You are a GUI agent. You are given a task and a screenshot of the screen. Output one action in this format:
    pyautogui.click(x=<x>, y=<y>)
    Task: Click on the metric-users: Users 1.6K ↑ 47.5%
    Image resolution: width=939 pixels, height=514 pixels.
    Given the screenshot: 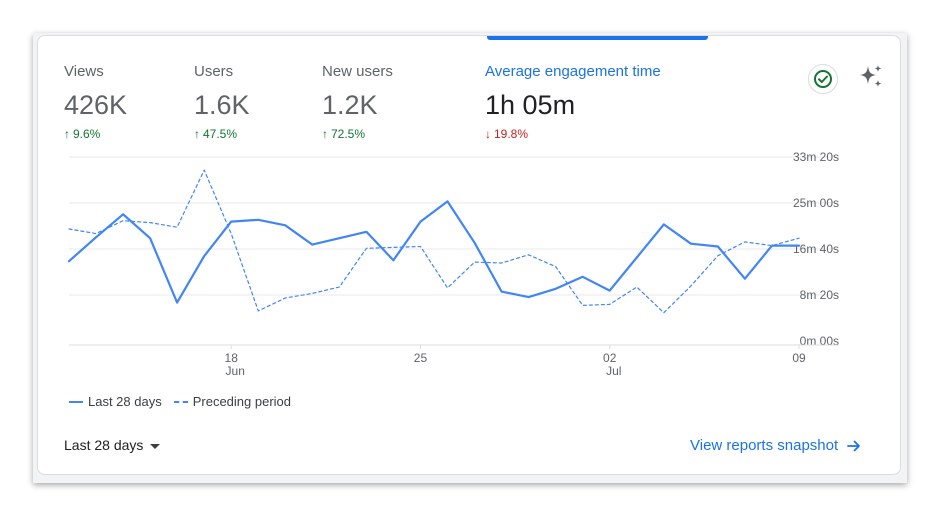 What is the action you would take?
    pyautogui.click(x=222, y=102)
    